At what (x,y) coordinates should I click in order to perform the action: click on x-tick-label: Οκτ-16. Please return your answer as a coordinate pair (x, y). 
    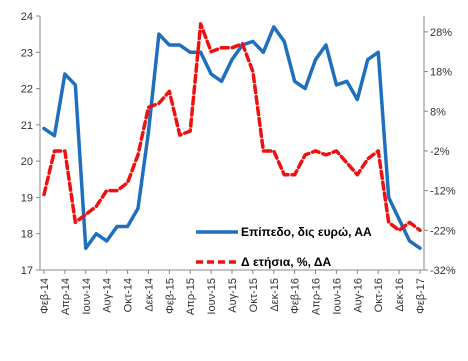
    Looking at the image, I should click on (379, 295).